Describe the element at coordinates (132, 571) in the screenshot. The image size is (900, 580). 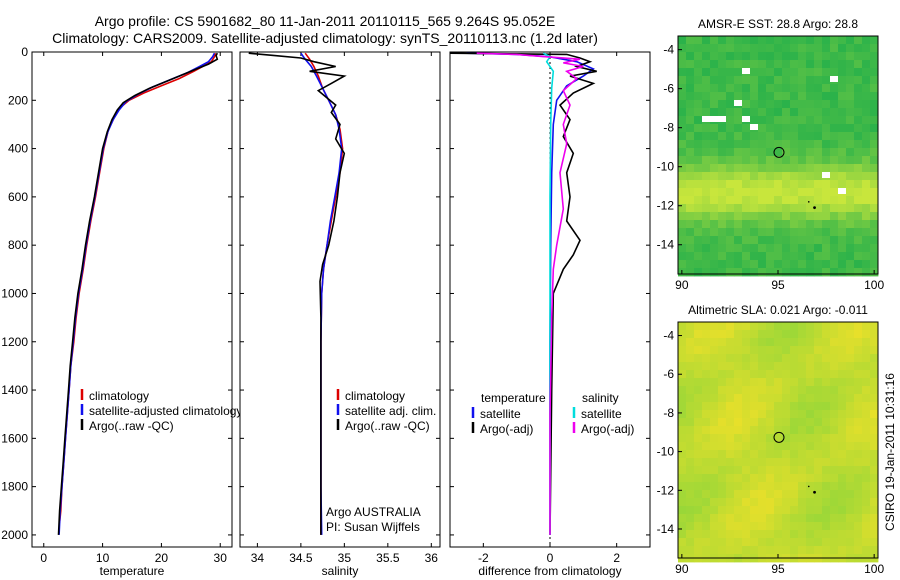
I see `x-axis-label: temperature` at that location.